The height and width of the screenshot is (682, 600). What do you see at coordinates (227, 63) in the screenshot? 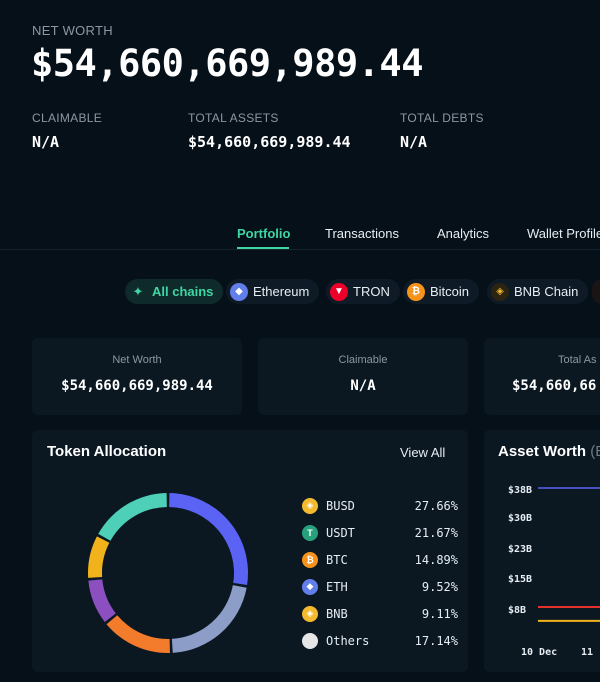
I see `net-worth-value: $54,660,669,989.44` at bounding box center [227, 63].